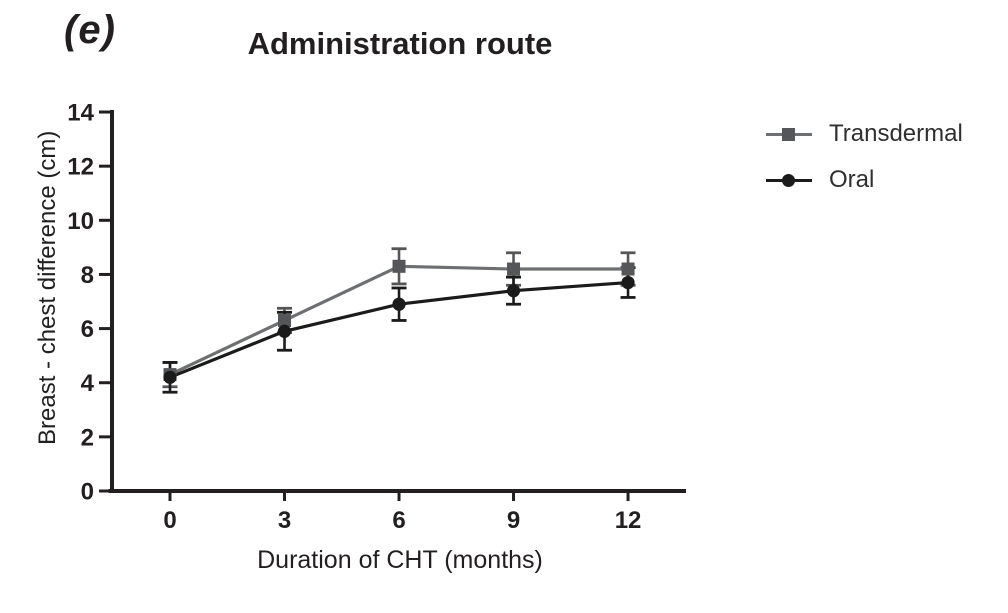 This screenshot has height=613, width=1008. What do you see at coordinates (398, 520) in the screenshot?
I see `x-tick-label: 6` at bounding box center [398, 520].